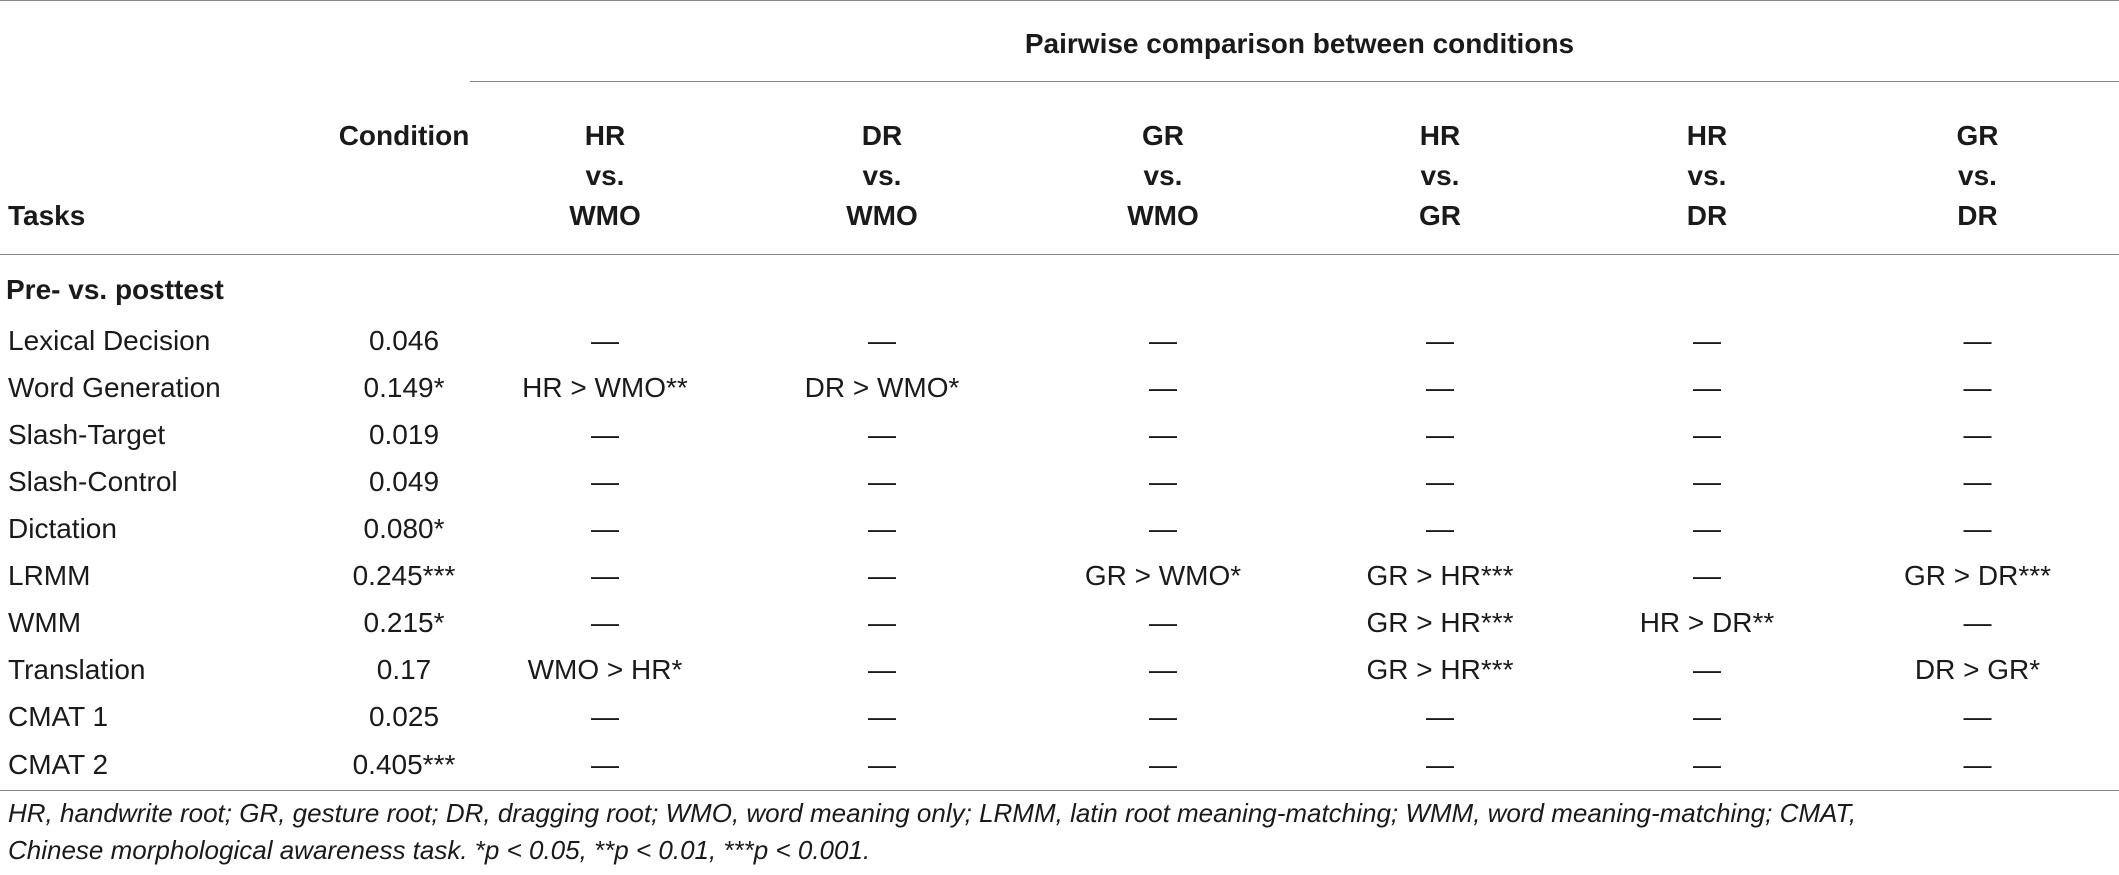 This screenshot has height=875, width=2119. I want to click on comparison-result-cell: GR > WMO*, so click(1163, 575).